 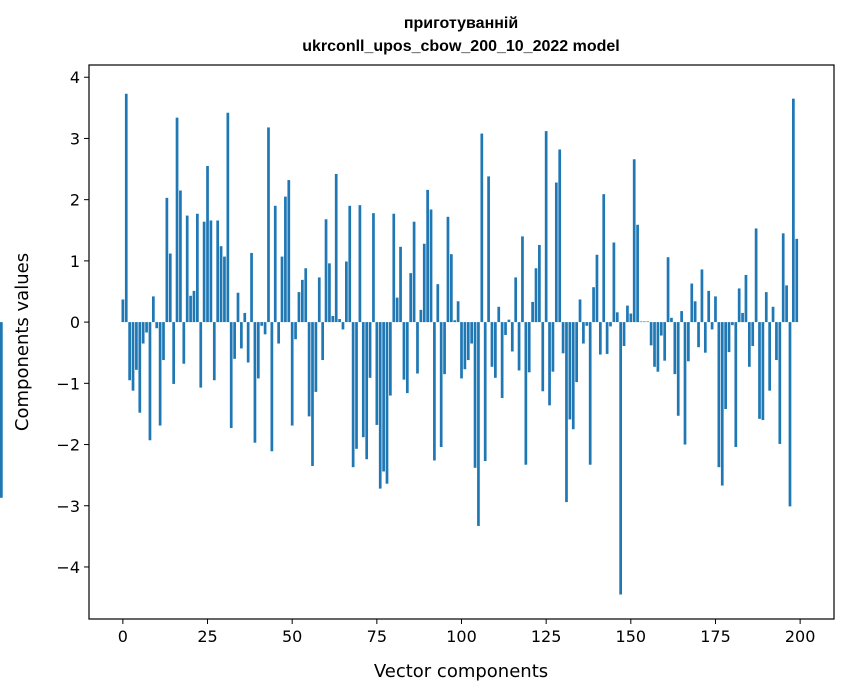 What do you see at coordinates (546, 636) in the screenshot?
I see `x-tick-label: 125` at bounding box center [546, 636].